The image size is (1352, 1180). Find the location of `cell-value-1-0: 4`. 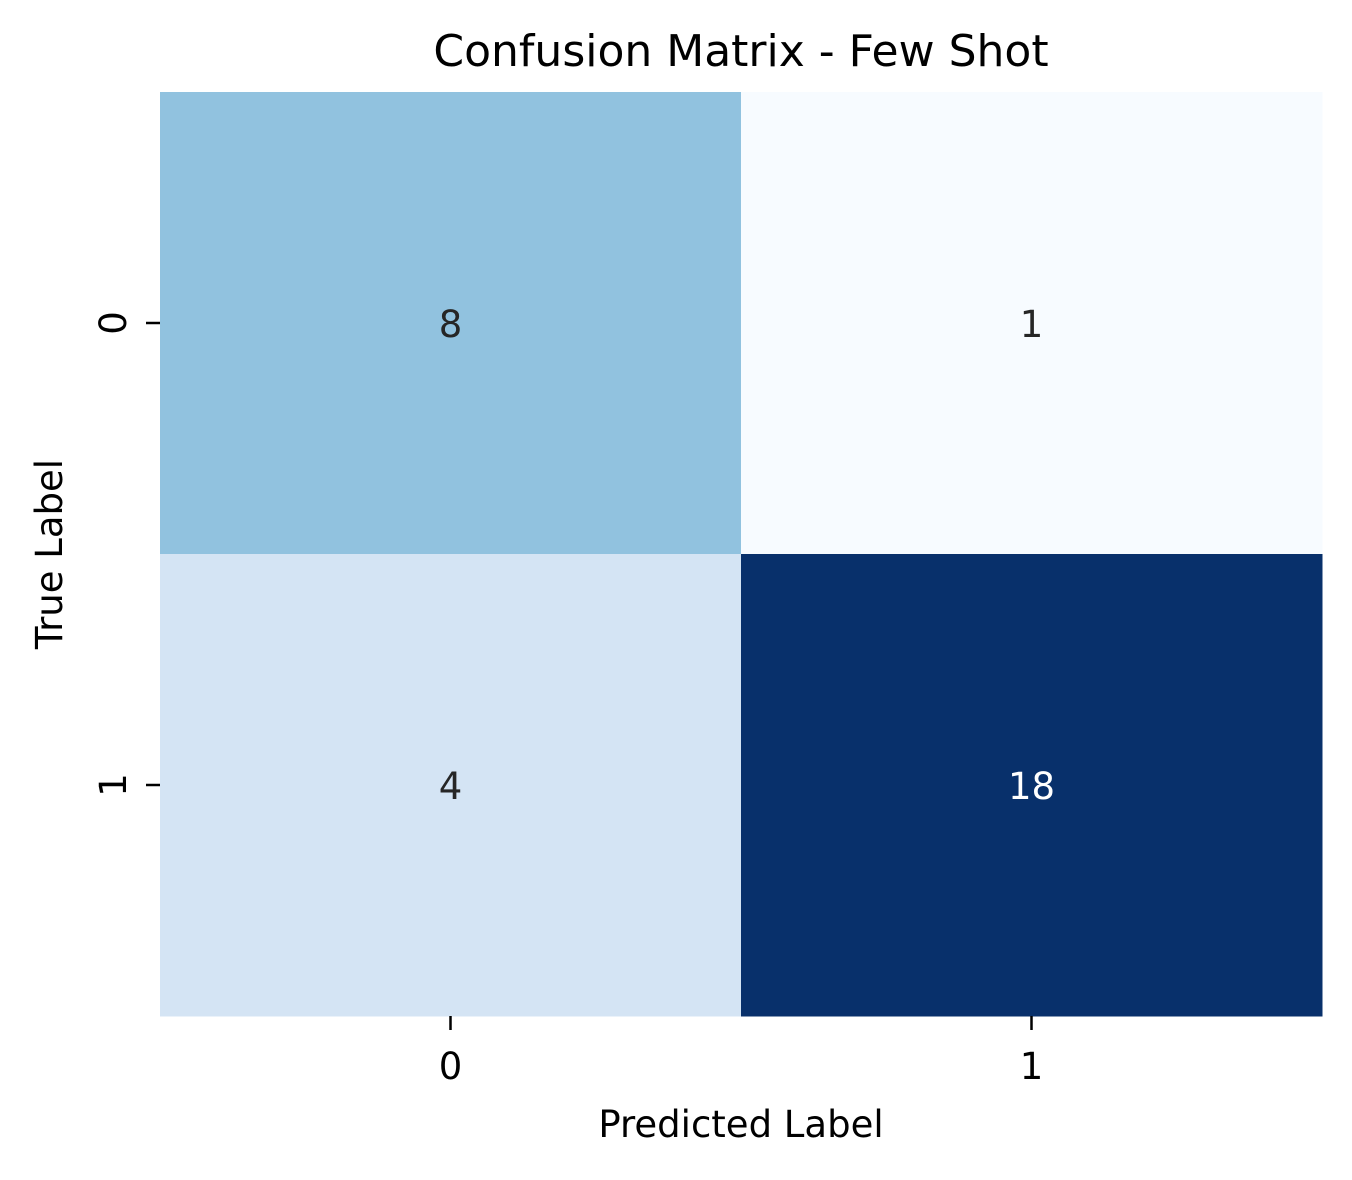

cell-value-1-0: 4 is located at coordinates (451, 786).